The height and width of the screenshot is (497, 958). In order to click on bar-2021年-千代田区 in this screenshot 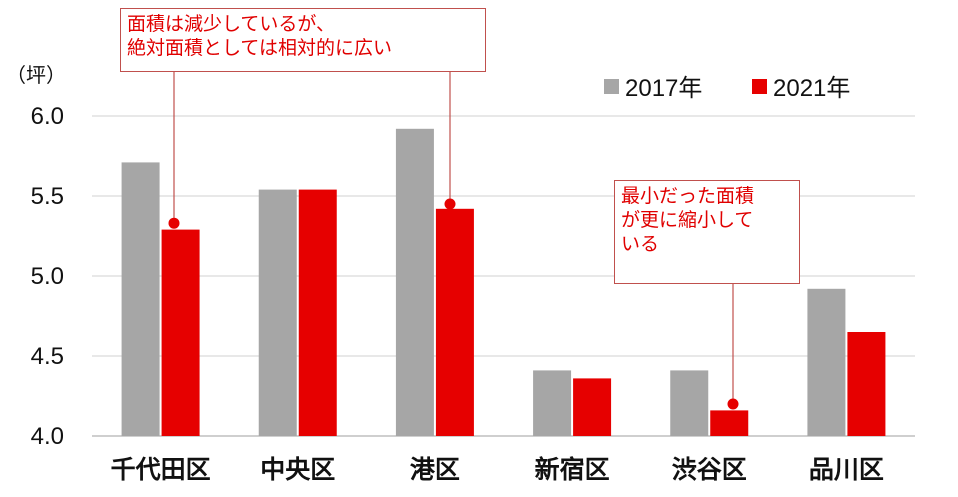, I will do `click(180, 332)`.